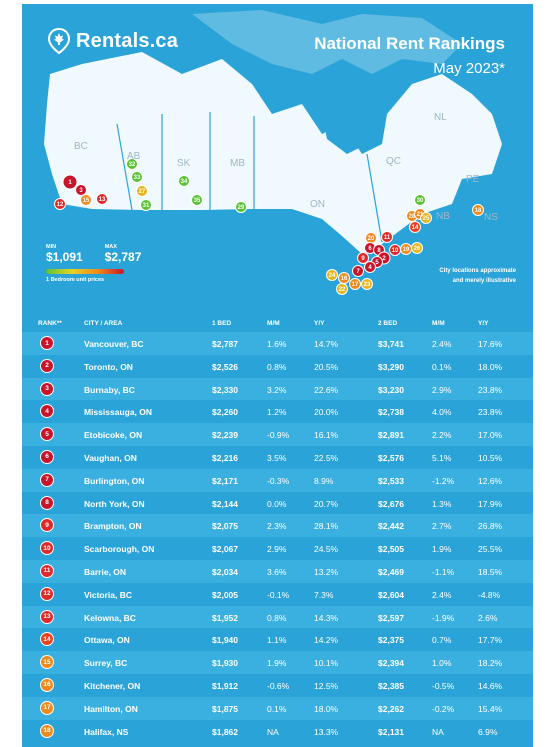  I want to click on map-note-line1: City locations approximate, so click(477, 271).